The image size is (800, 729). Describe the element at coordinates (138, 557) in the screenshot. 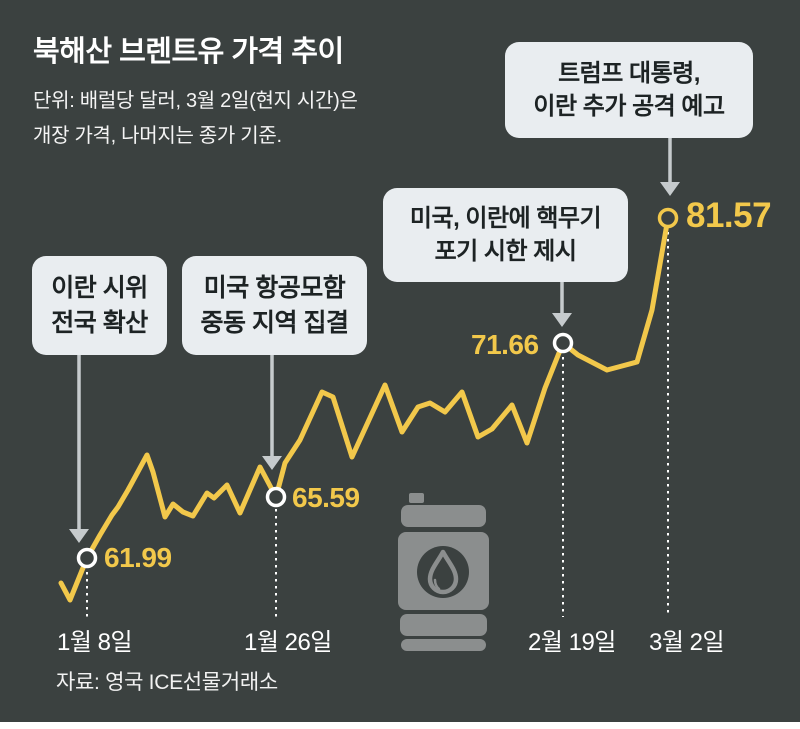

I see `value-label-jan8: 61.99` at that location.